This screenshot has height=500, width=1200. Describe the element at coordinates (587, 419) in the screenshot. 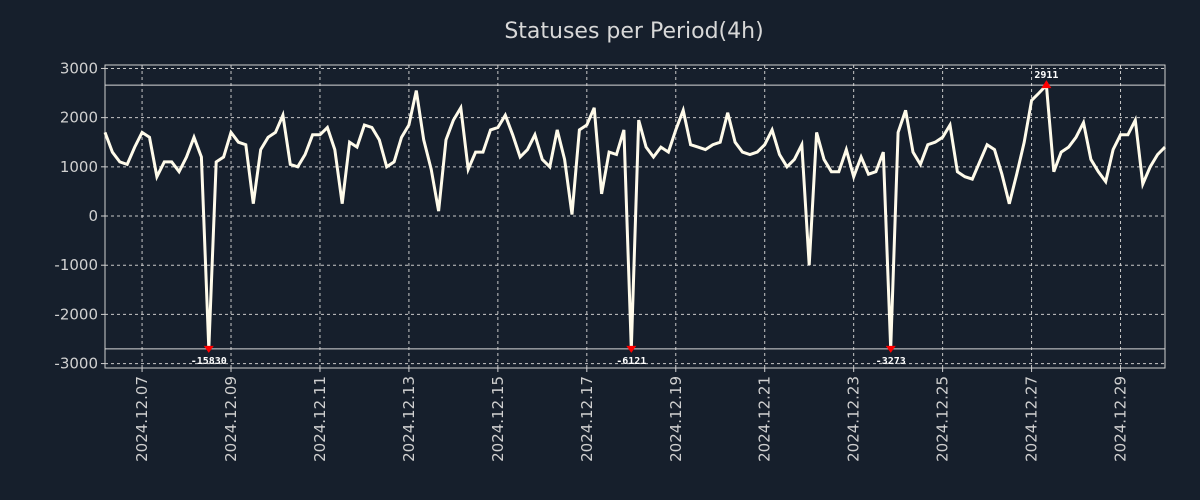

I see `x-tick-label: 2024.12.17` at that location.